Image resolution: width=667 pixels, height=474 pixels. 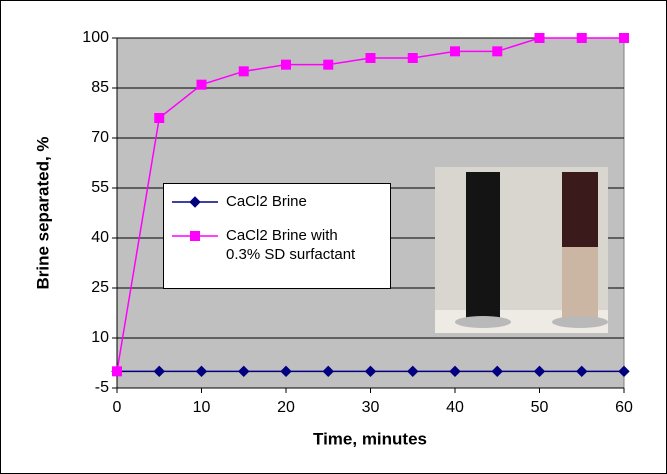 I want to click on x-axis-title: Time, minutes, so click(x=370, y=438).